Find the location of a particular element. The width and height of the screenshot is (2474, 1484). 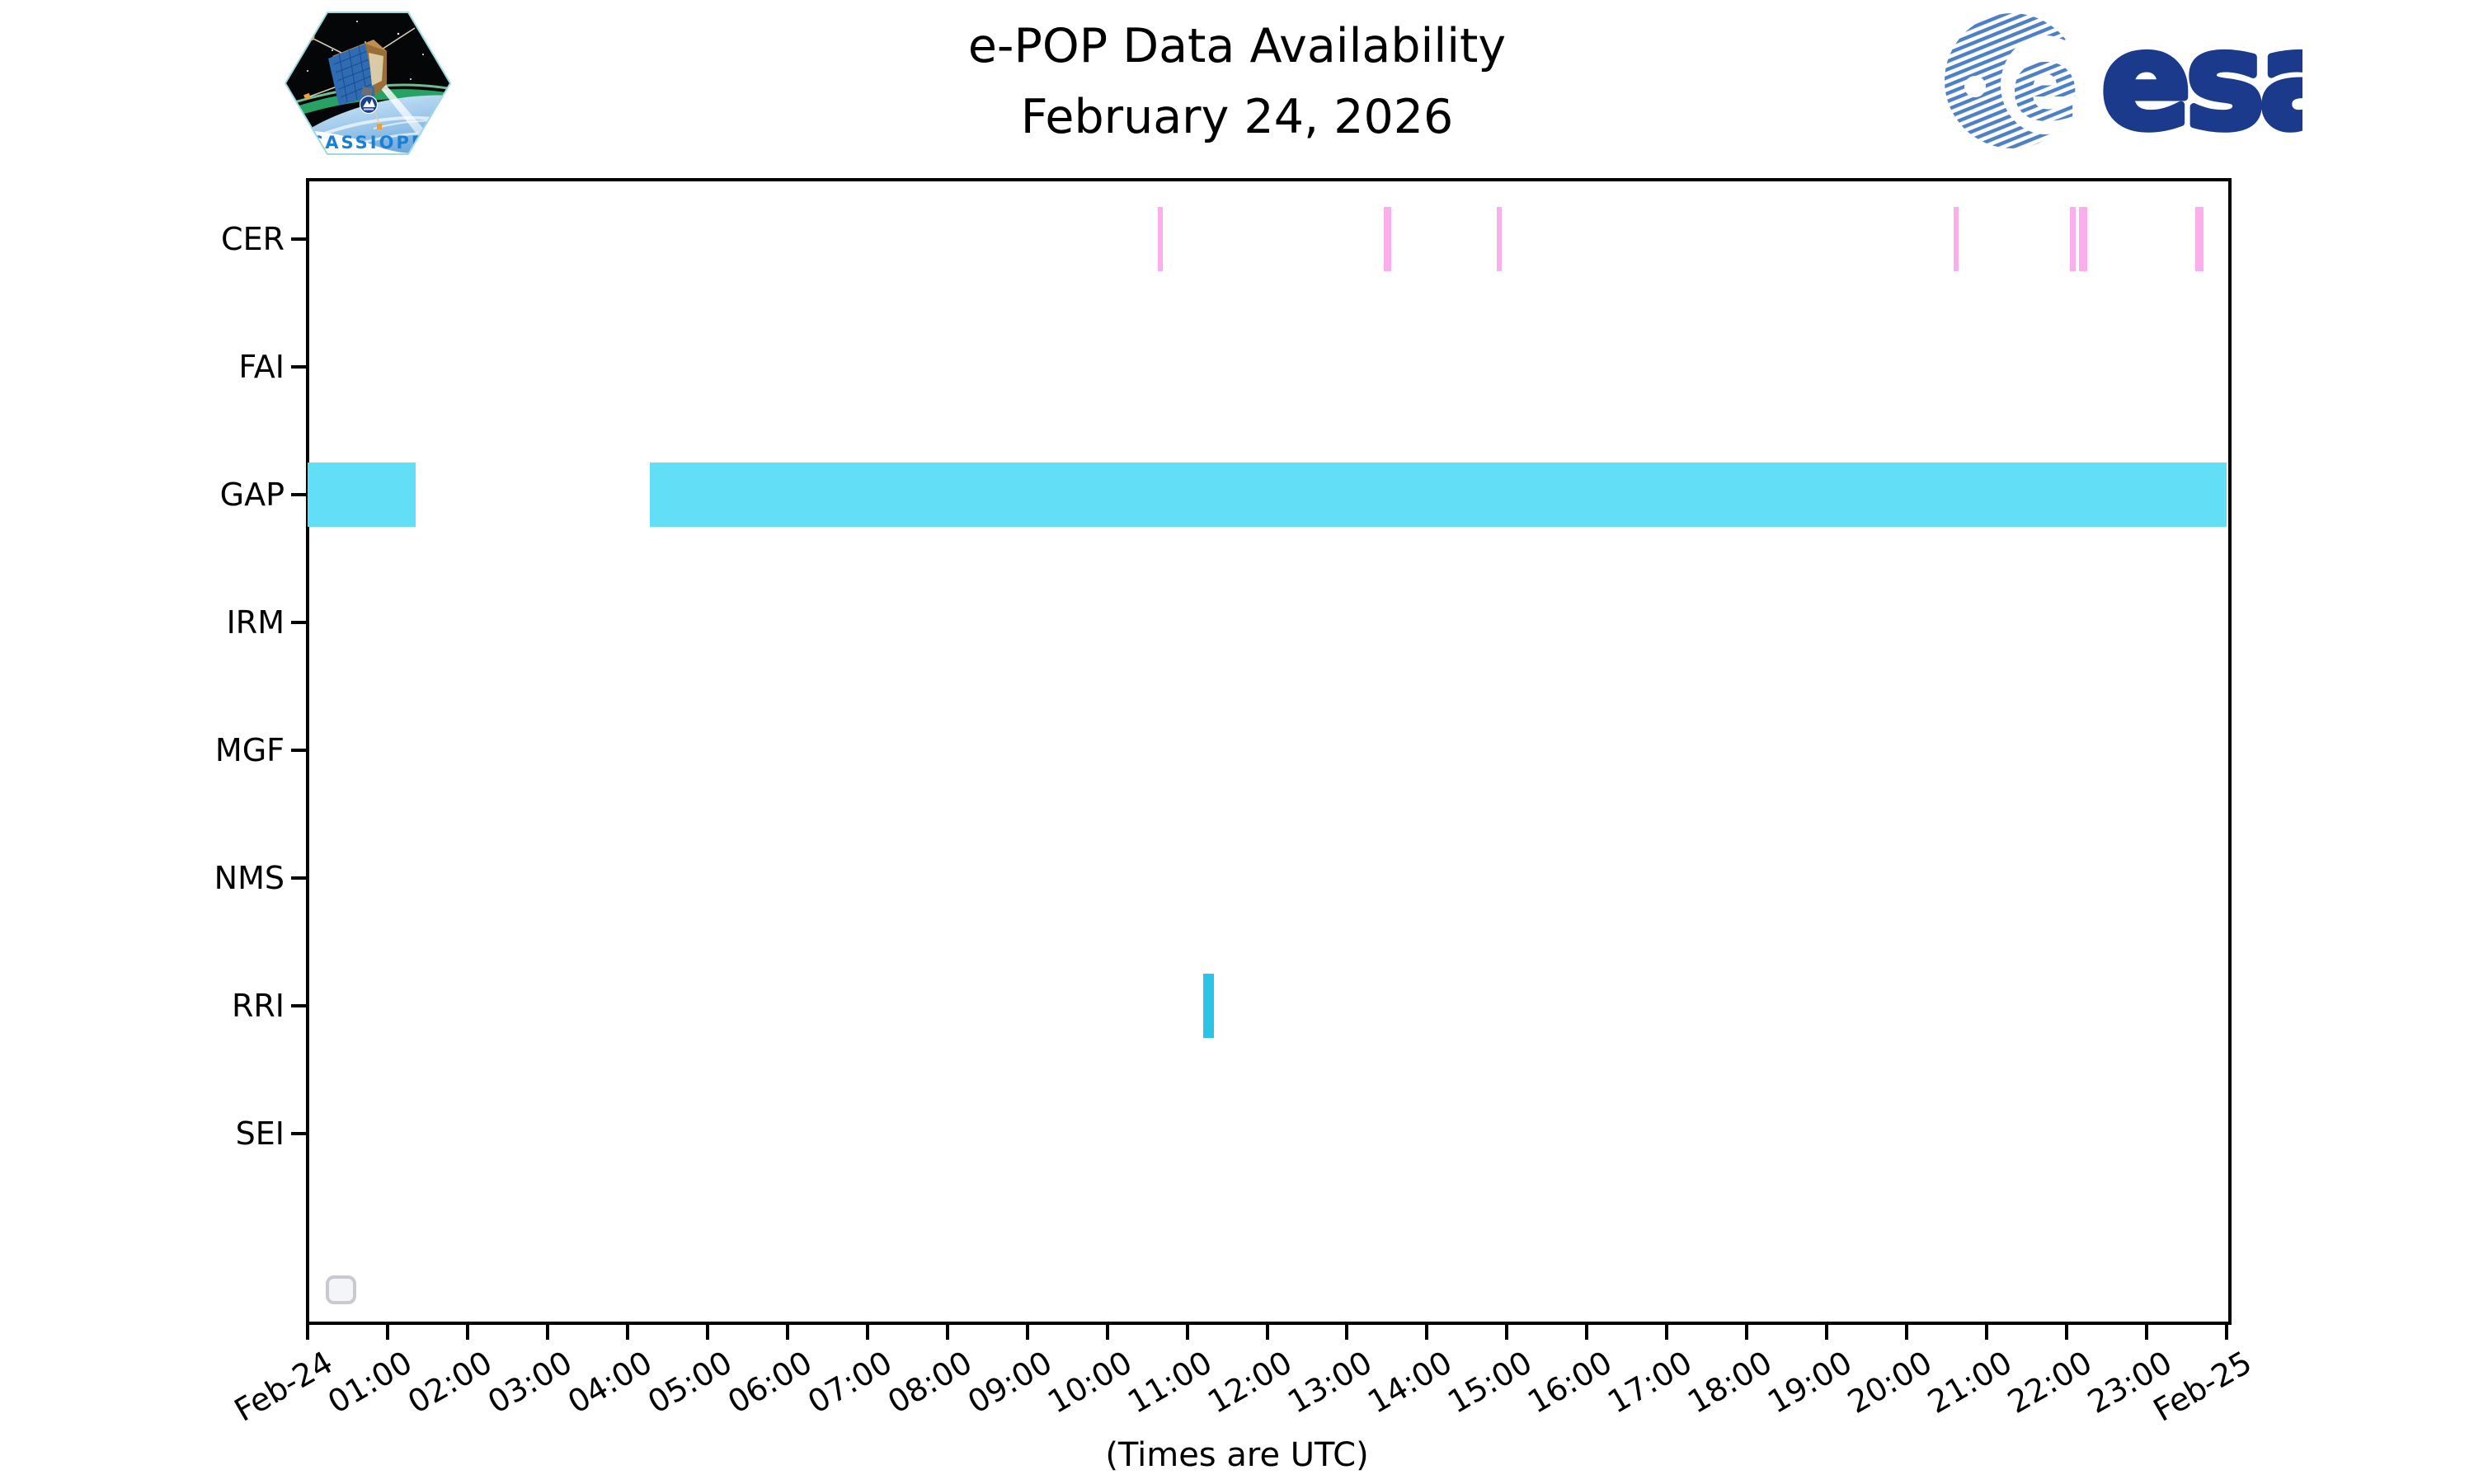

patch-title: CASSIOPE is located at coordinates (368, 143).